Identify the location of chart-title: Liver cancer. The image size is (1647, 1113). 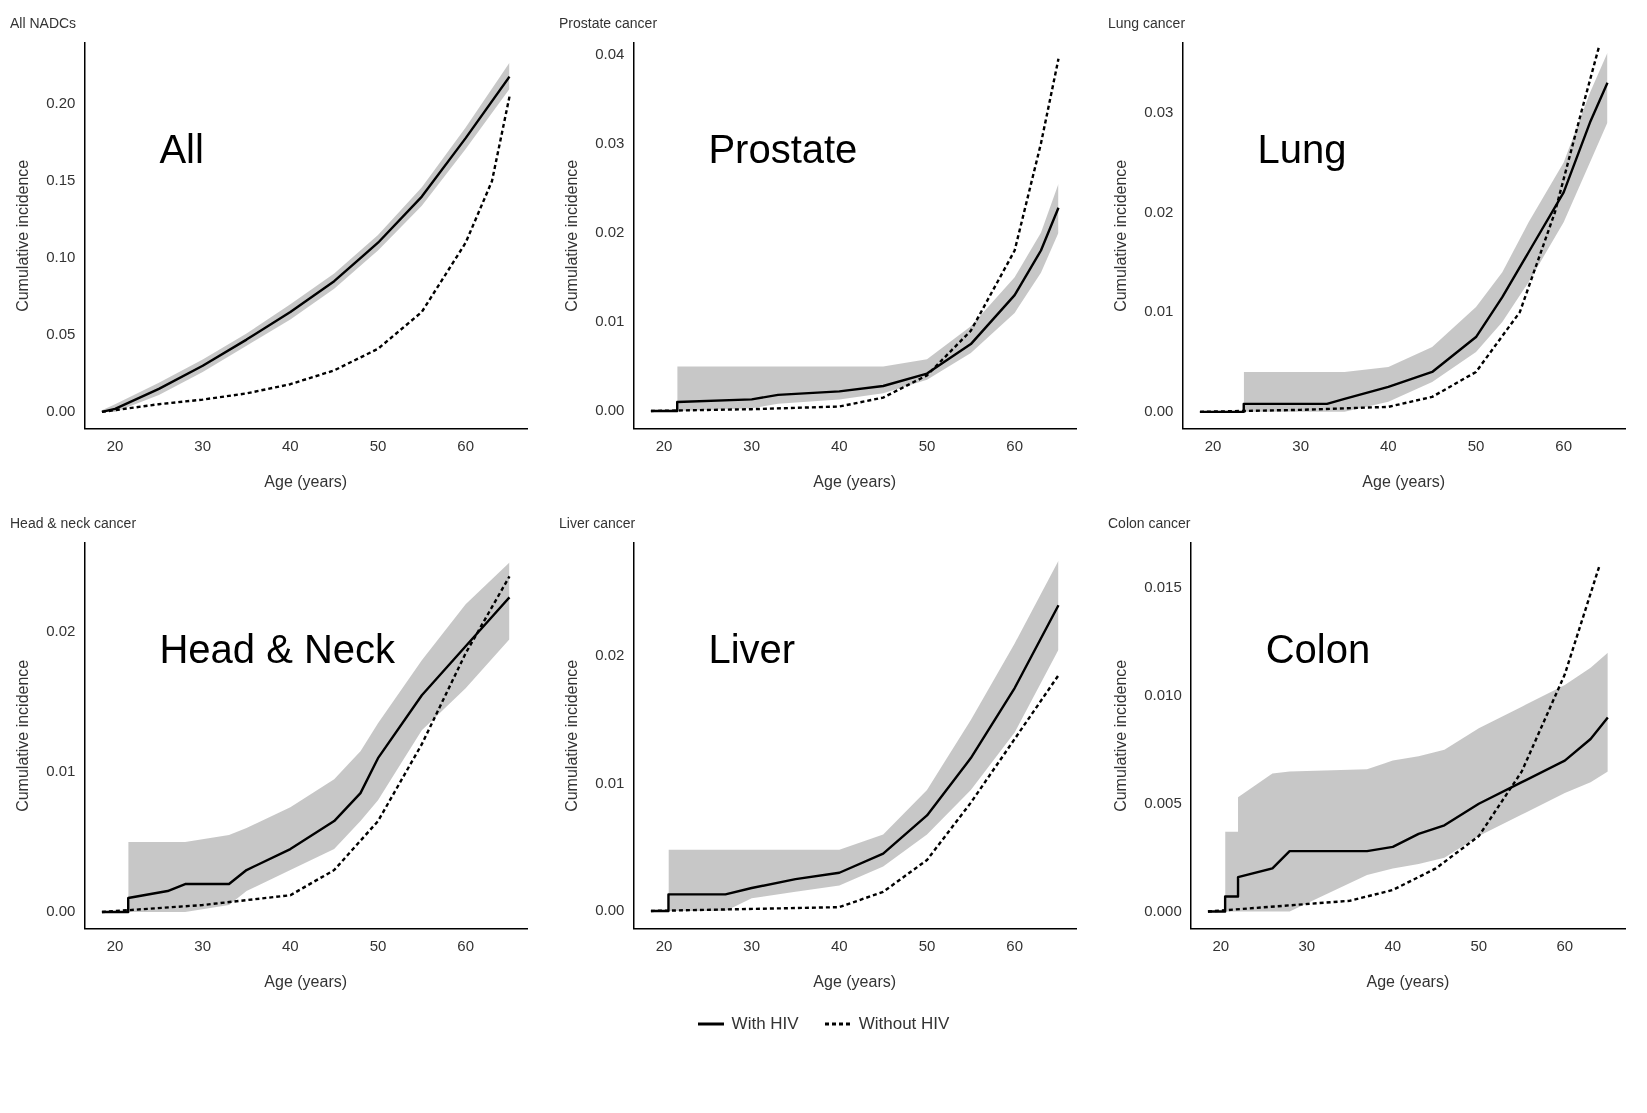
(597, 523).